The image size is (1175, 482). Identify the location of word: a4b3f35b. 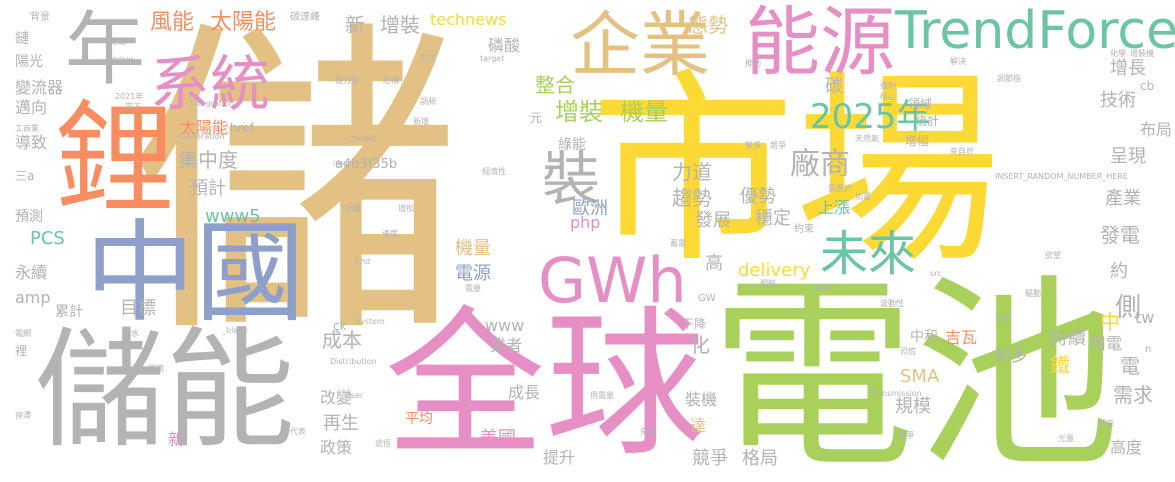
(366, 164).